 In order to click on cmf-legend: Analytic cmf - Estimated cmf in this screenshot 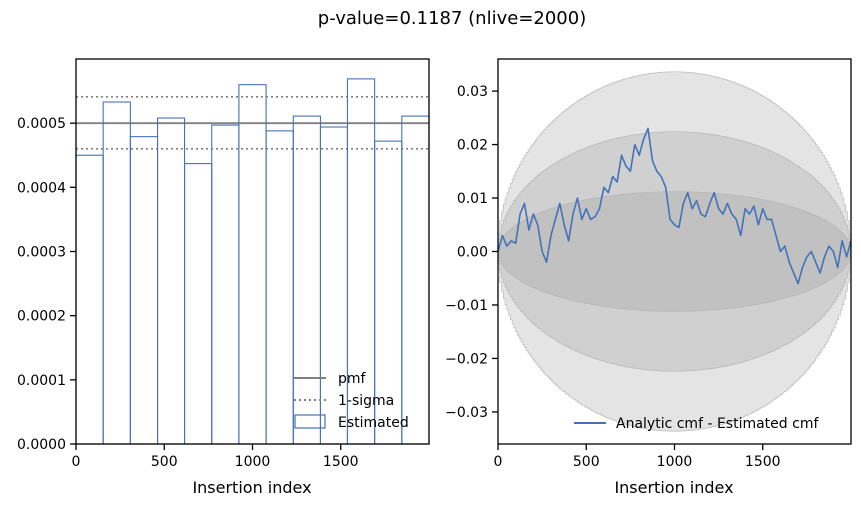, I will do `click(696, 424)`.